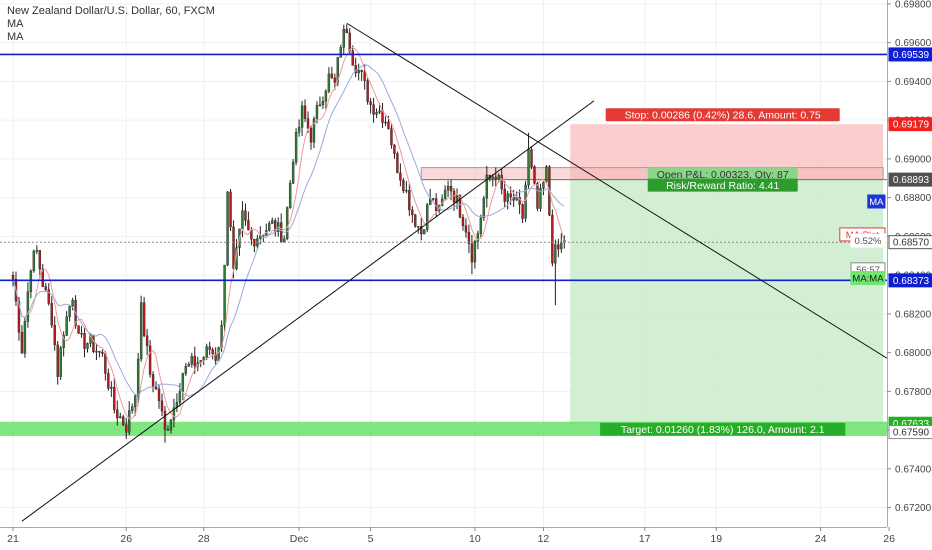 The image size is (932, 550). Describe the element at coordinates (723, 116) in the screenshot. I see `stop-label: Stop: 0.00286 (0.42%) 28.6, Amount: 0.75` at that location.